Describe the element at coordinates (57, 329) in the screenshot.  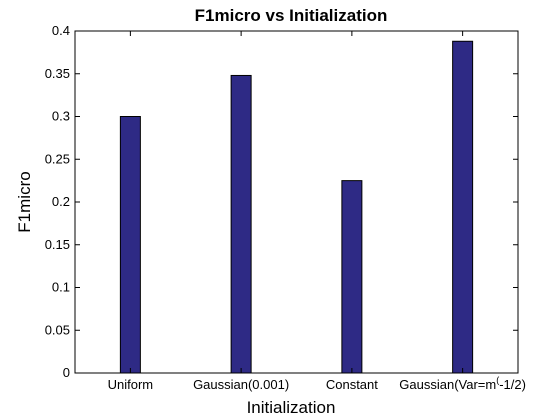
I see `y-tick-label: 0.05` at that location.